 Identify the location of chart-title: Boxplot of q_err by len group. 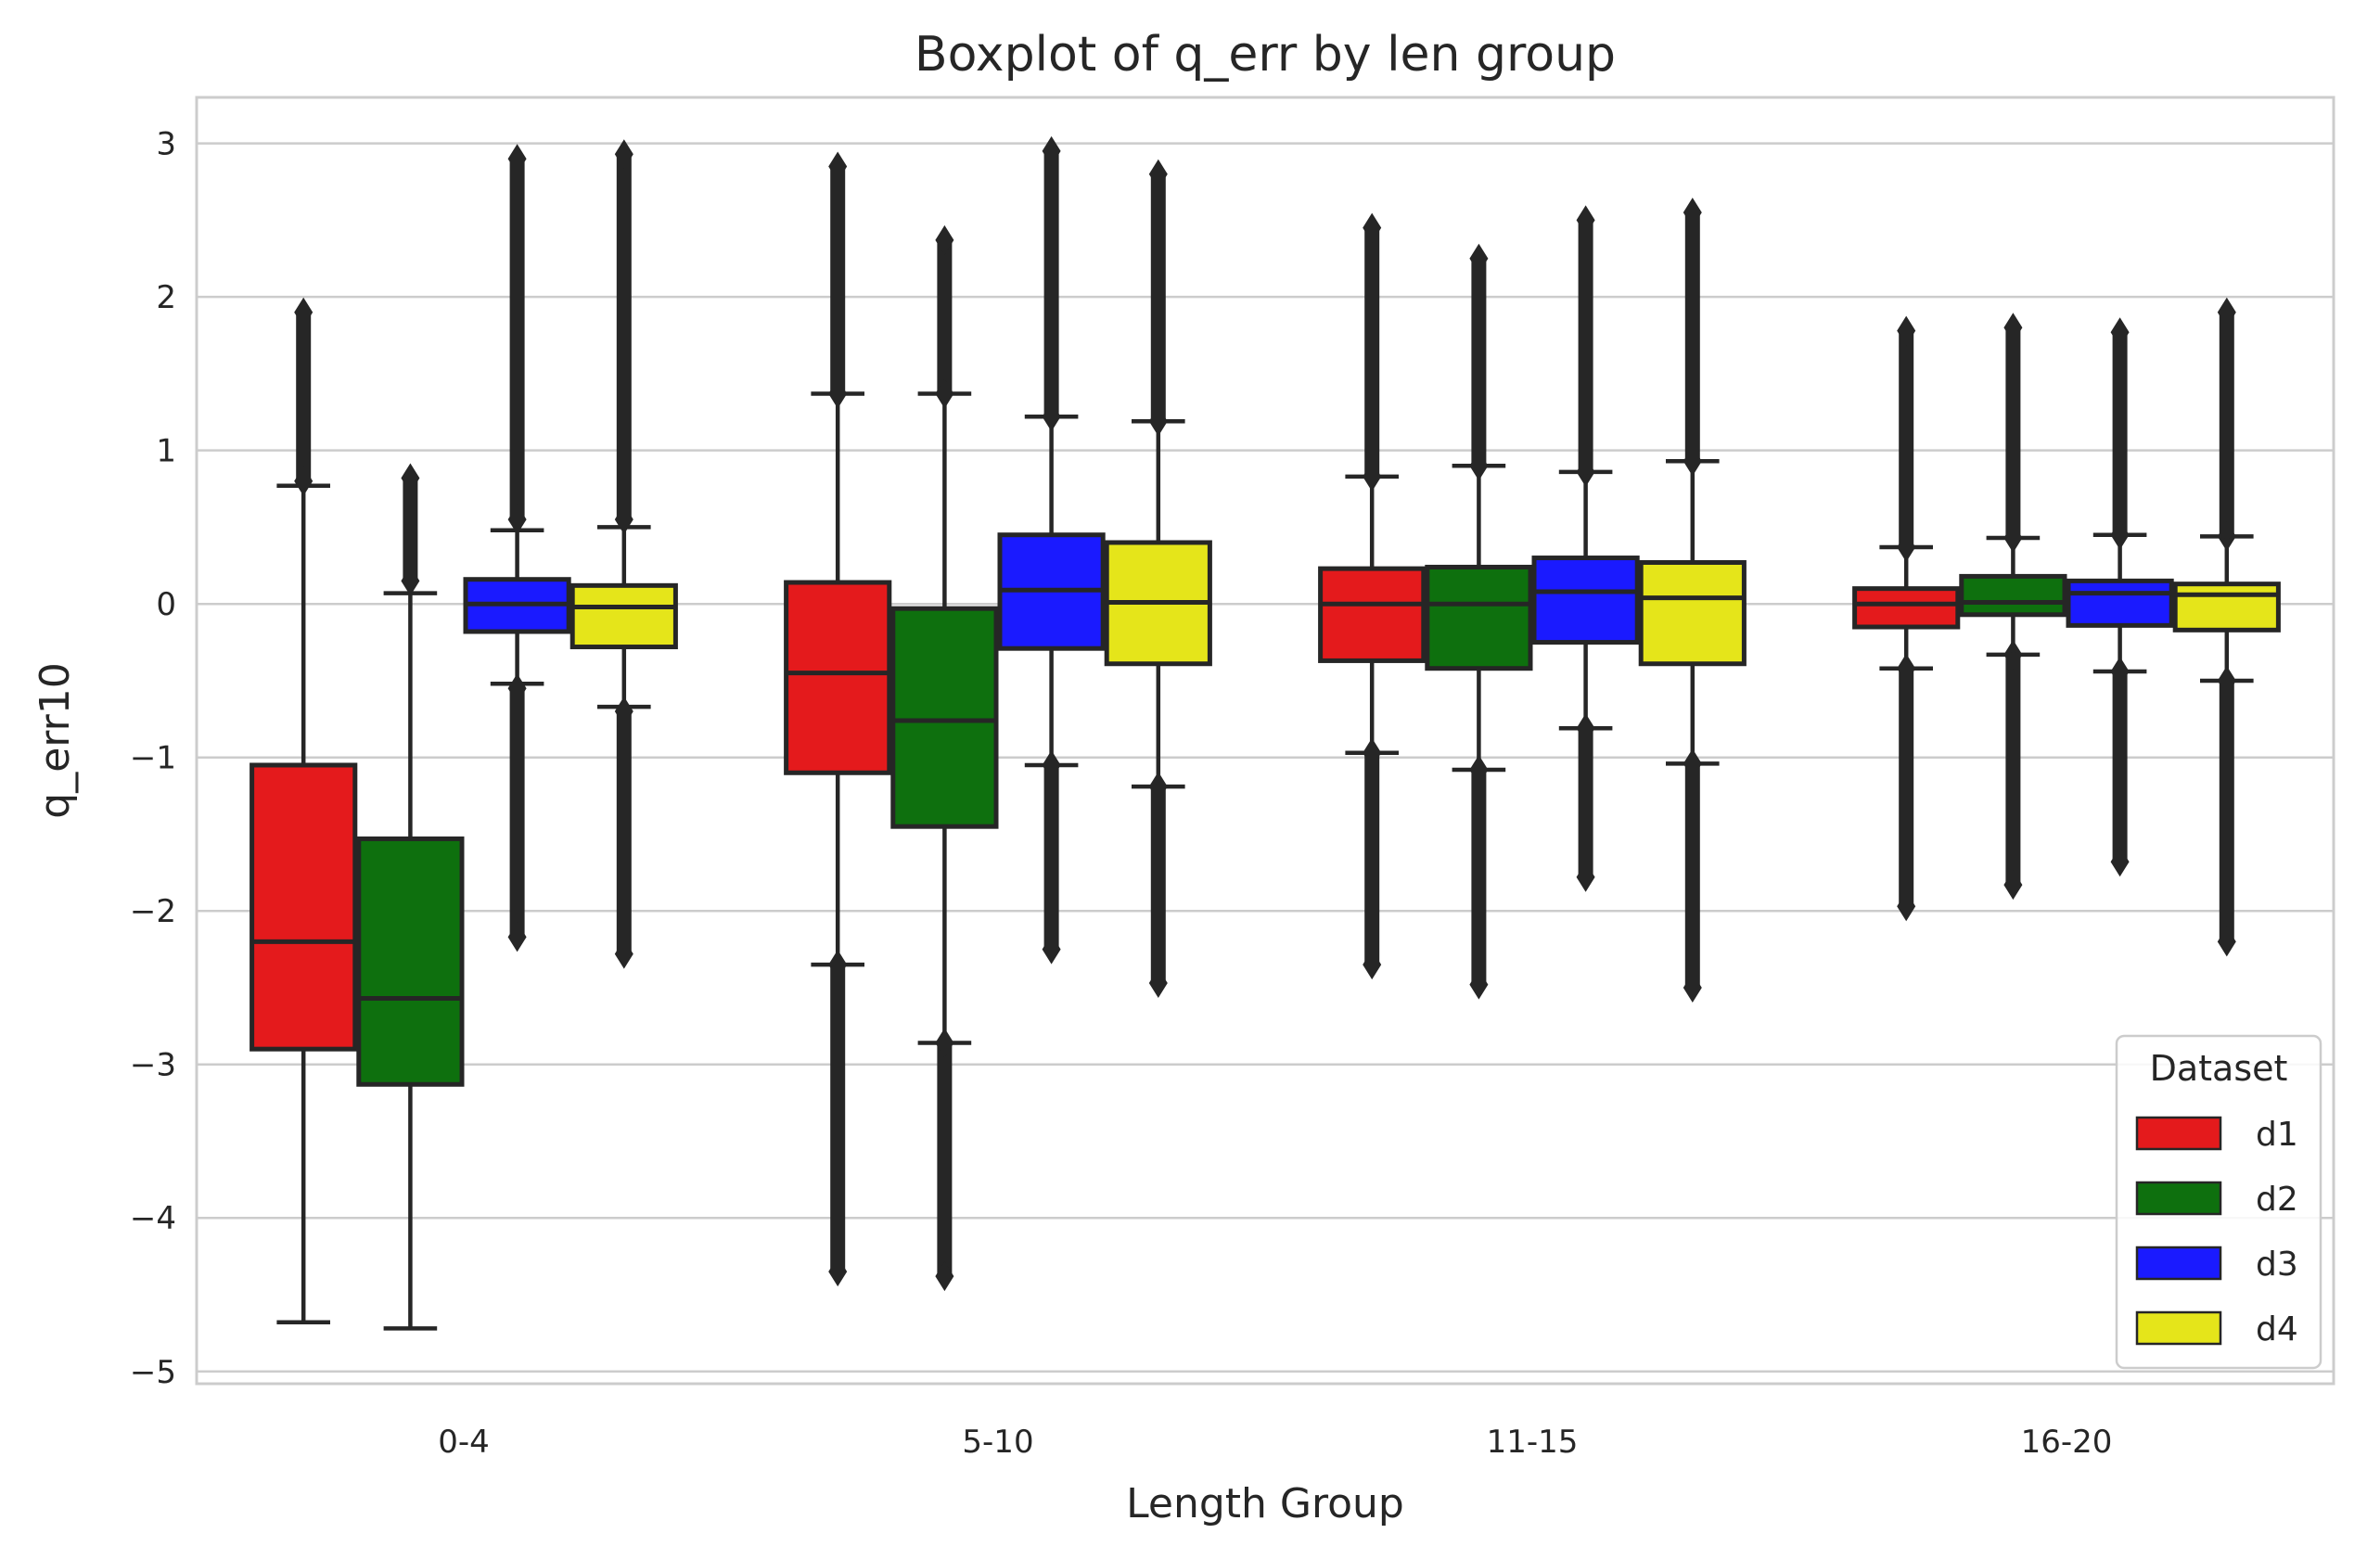
(1265, 55).